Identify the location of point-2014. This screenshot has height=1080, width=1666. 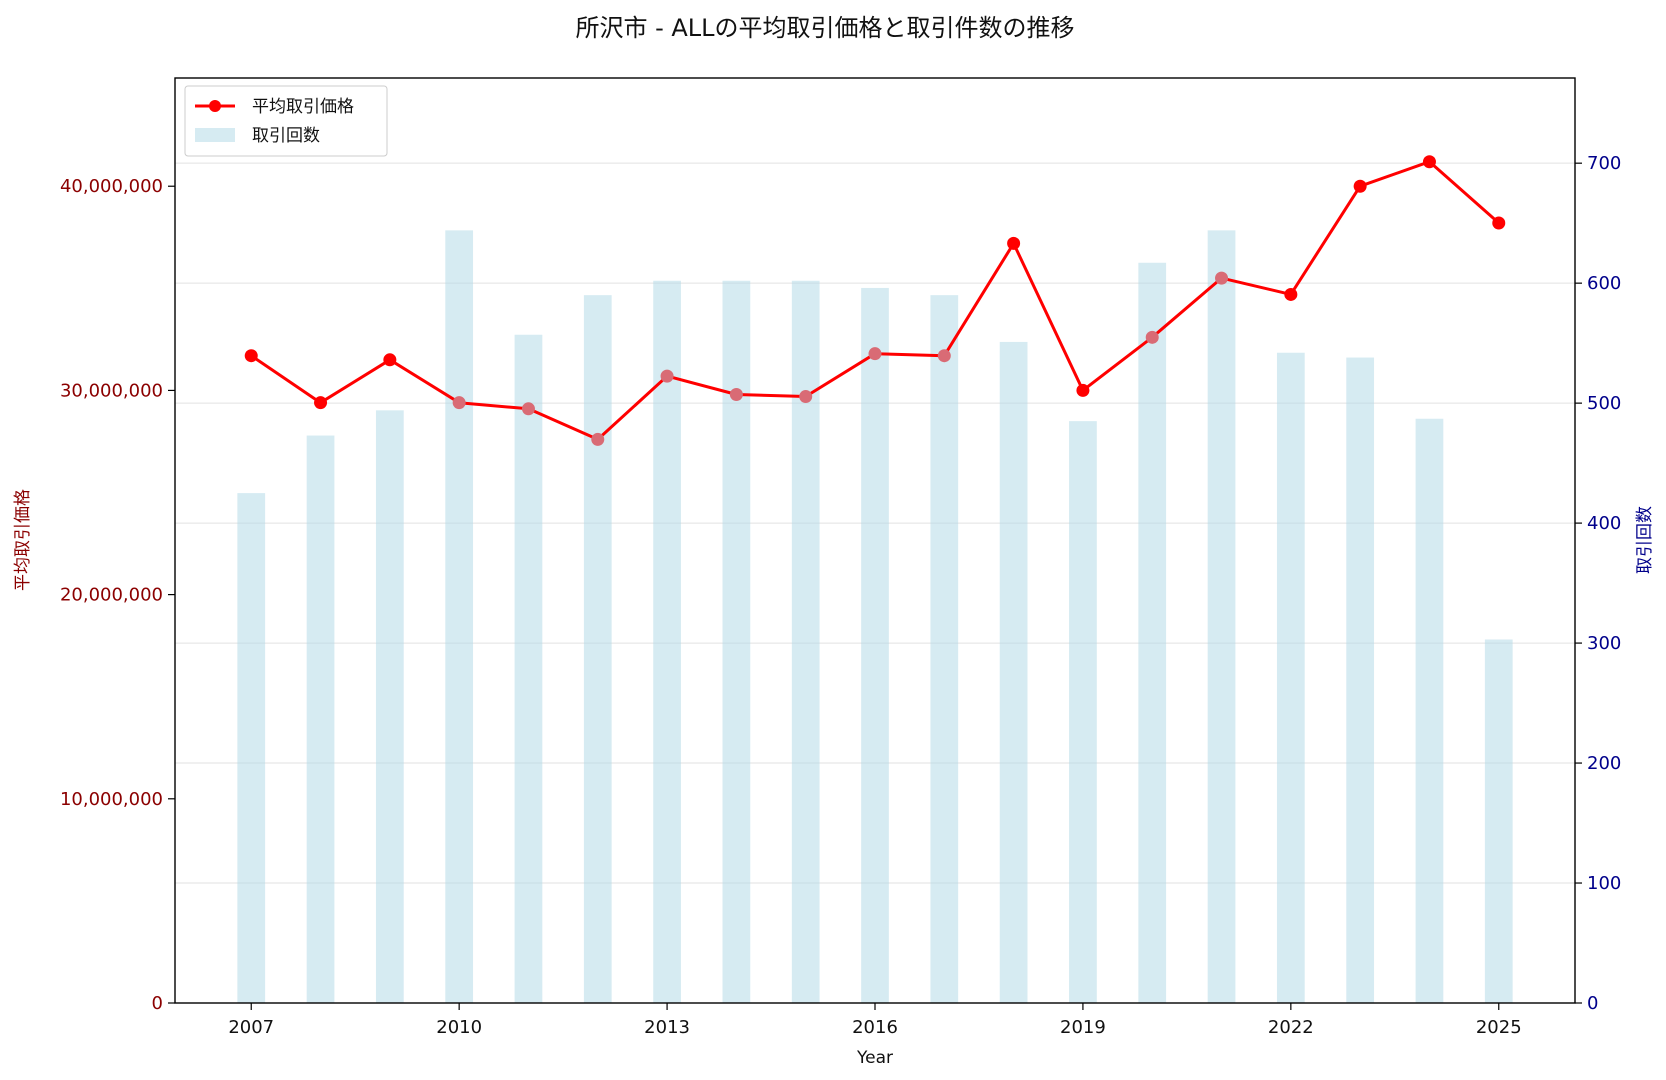
(736, 395).